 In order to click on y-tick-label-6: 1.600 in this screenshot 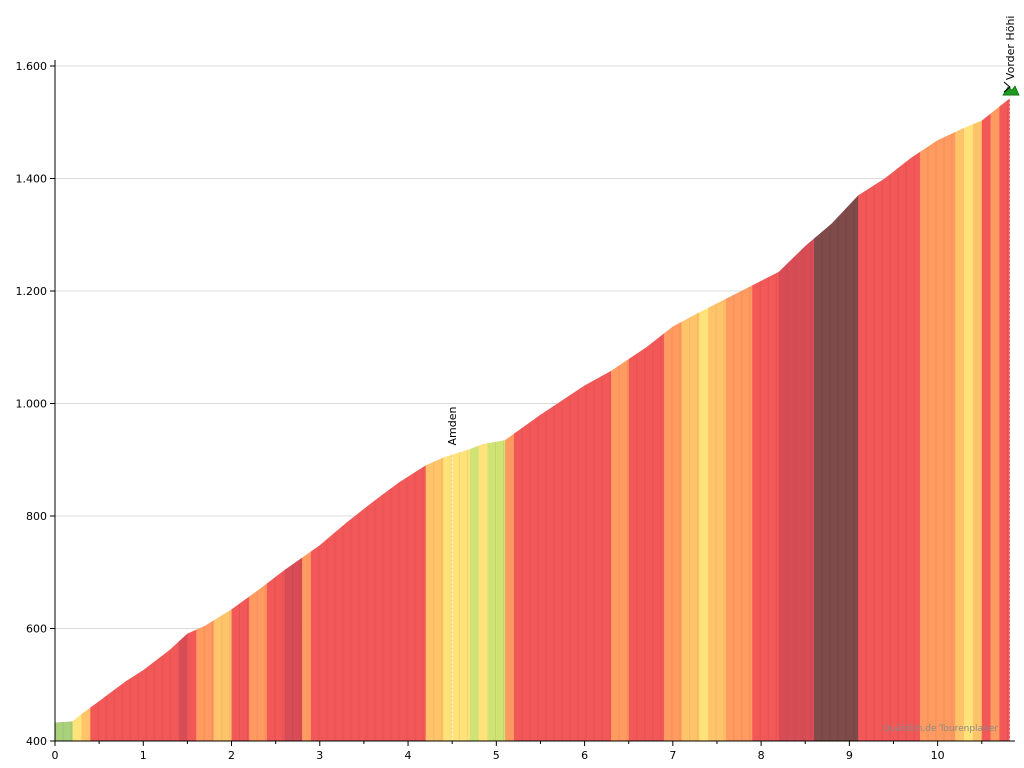, I will do `click(32, 66)`.